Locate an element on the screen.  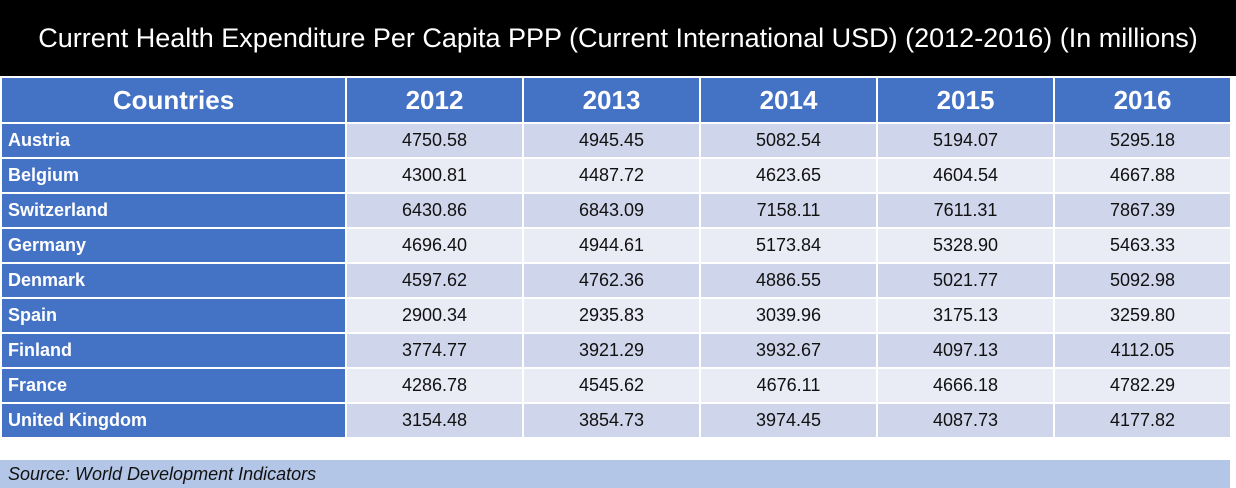
value-cell: 2935.83 is located at coordinates (611, 315).